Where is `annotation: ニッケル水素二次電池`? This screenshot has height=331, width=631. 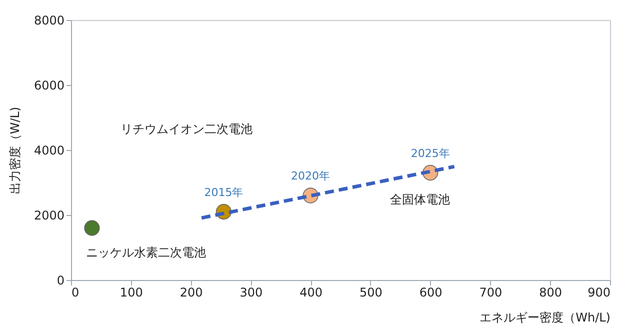
annotation: ニッケル水素二次電池 is located at coordinates (146, 252).